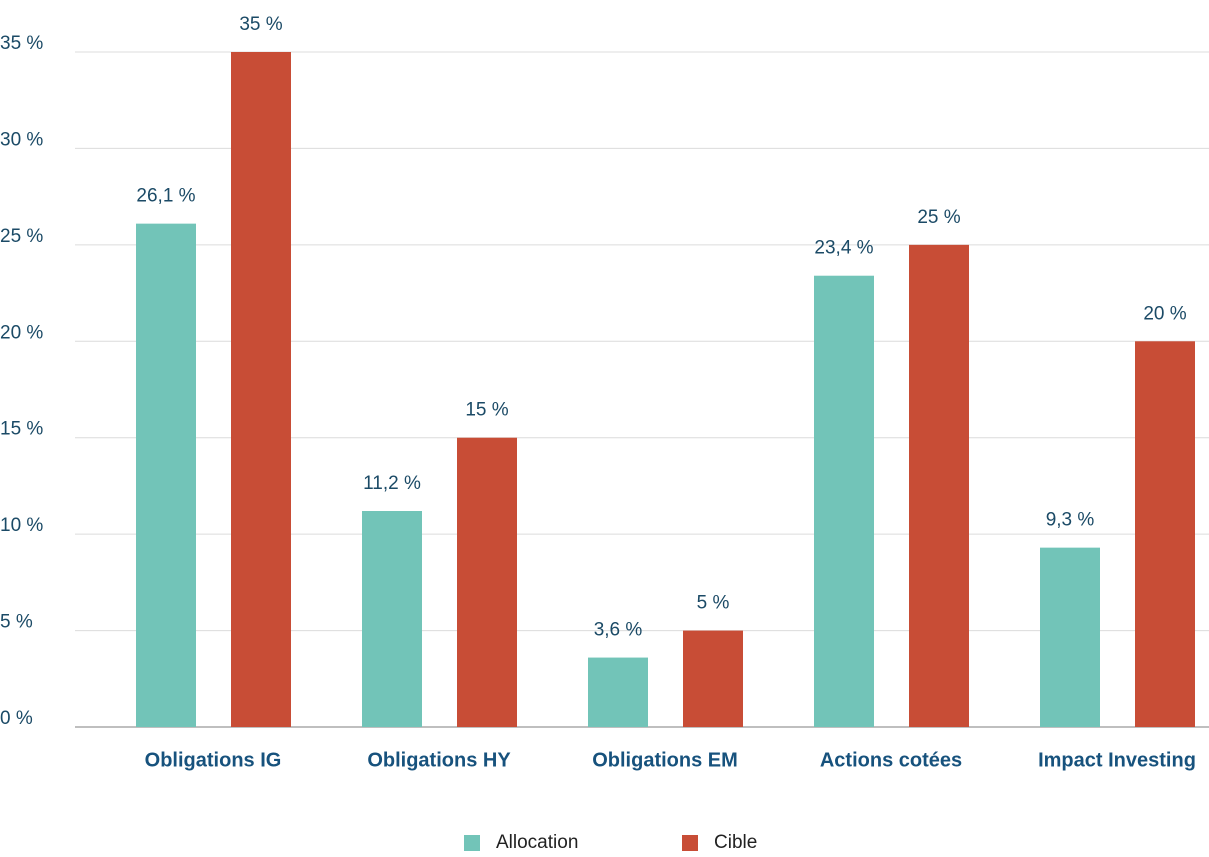  What do you see at coordinates (486, 410) in the screenshot?
I see `value-label: 15 %` at bounding box center [486, 410].